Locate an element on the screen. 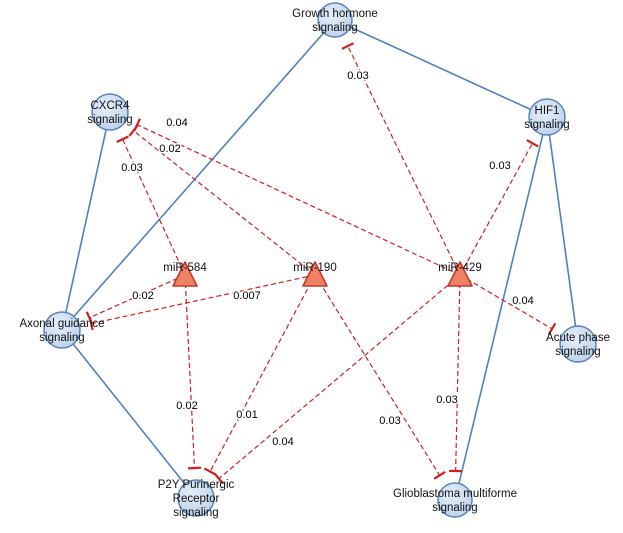 Image resolution: width=623 pixels, height=533 pixels. mirna-edge-mir190-glioblastoma is located at coordinates (377, 375).